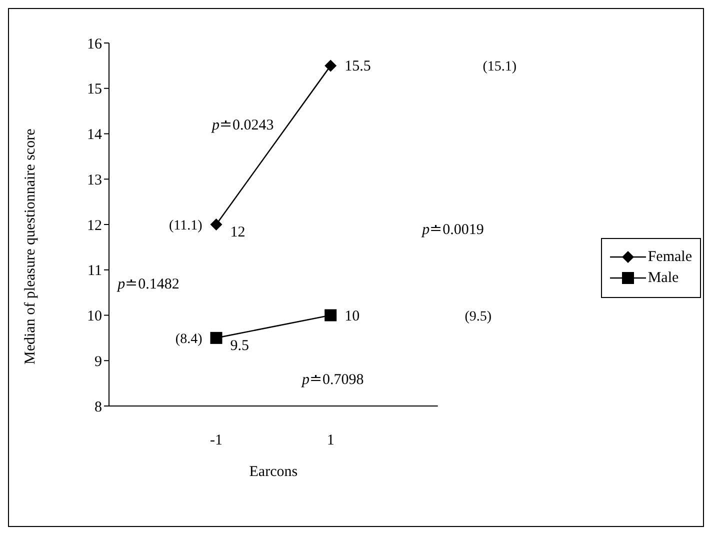 Image resolution: width=710 pixels, height=533 pixels. I want to click on legend-label: Female, so click(670, 257).